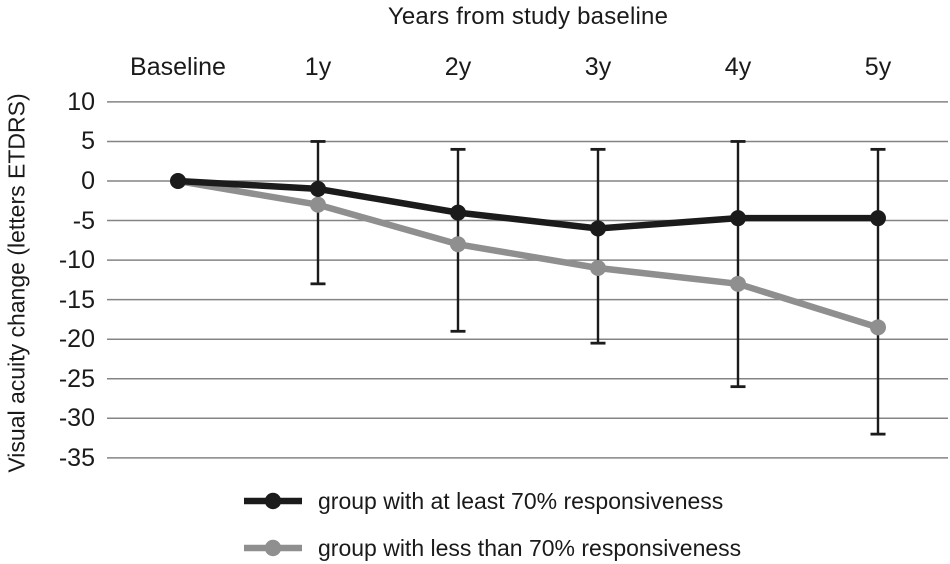 The width and height of the screenshot is (950, 564). I want to click on x-axis-tick: Baseline, so click(178, 67).